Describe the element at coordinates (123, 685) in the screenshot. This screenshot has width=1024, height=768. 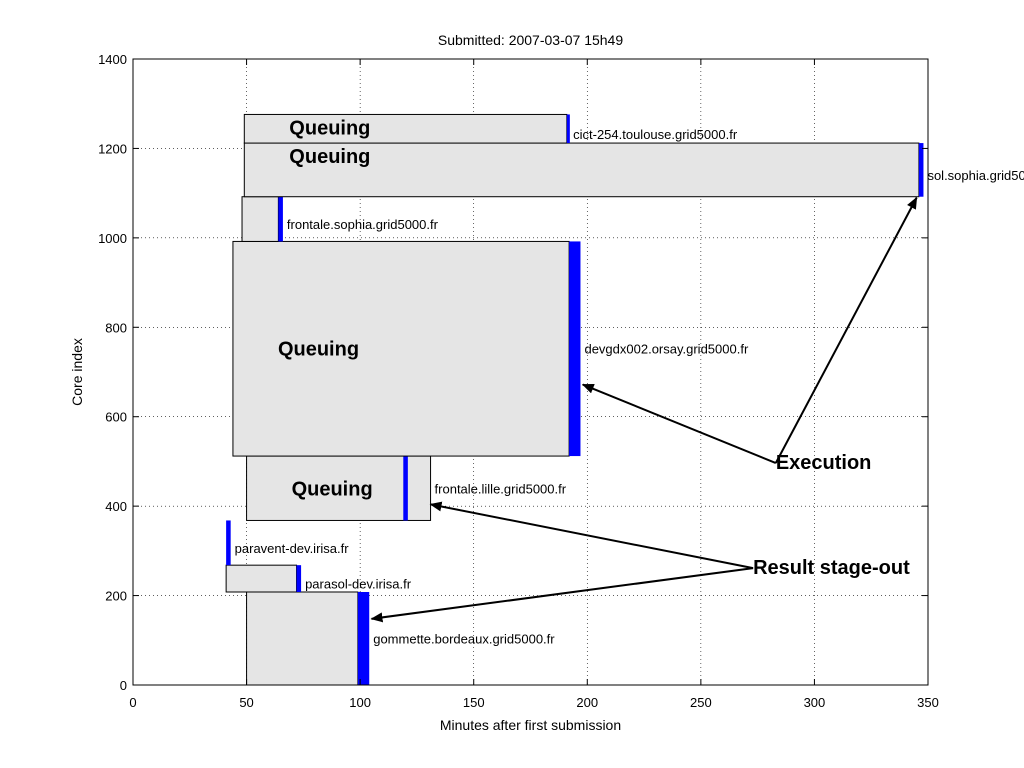
I see `y-tick-label: 0` at that location.